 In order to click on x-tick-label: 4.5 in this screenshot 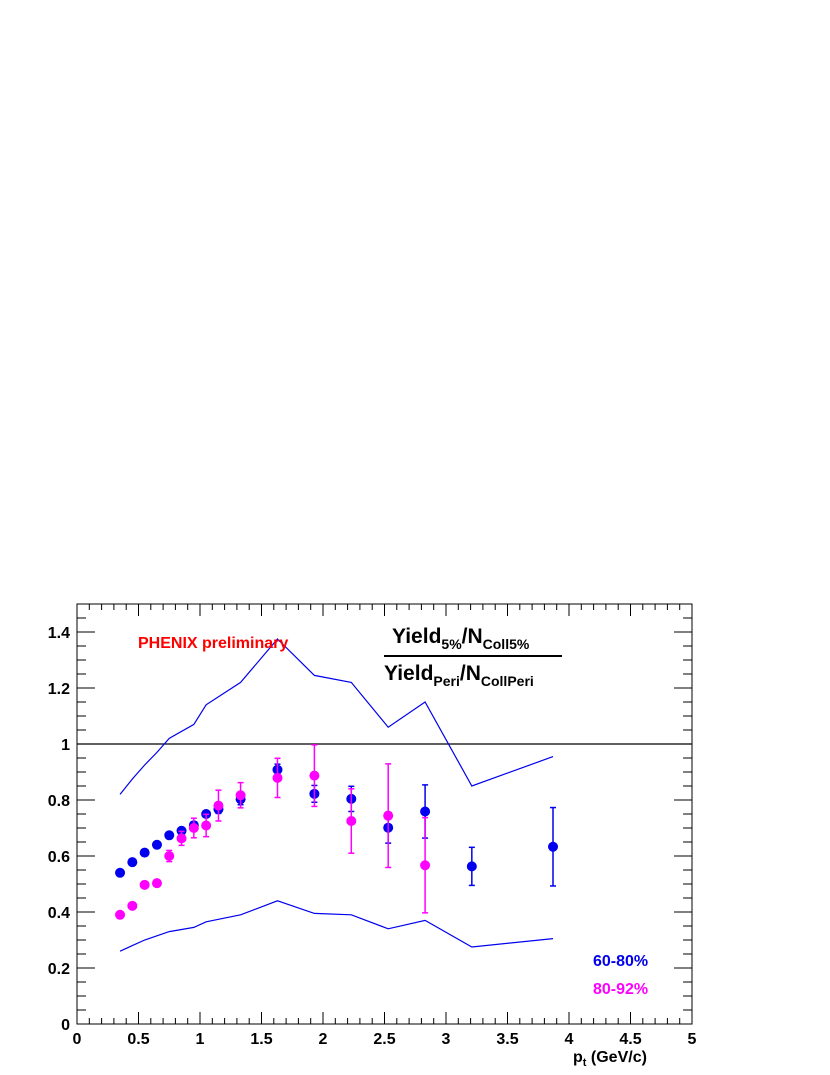, I will do `click(630, 1039)`.